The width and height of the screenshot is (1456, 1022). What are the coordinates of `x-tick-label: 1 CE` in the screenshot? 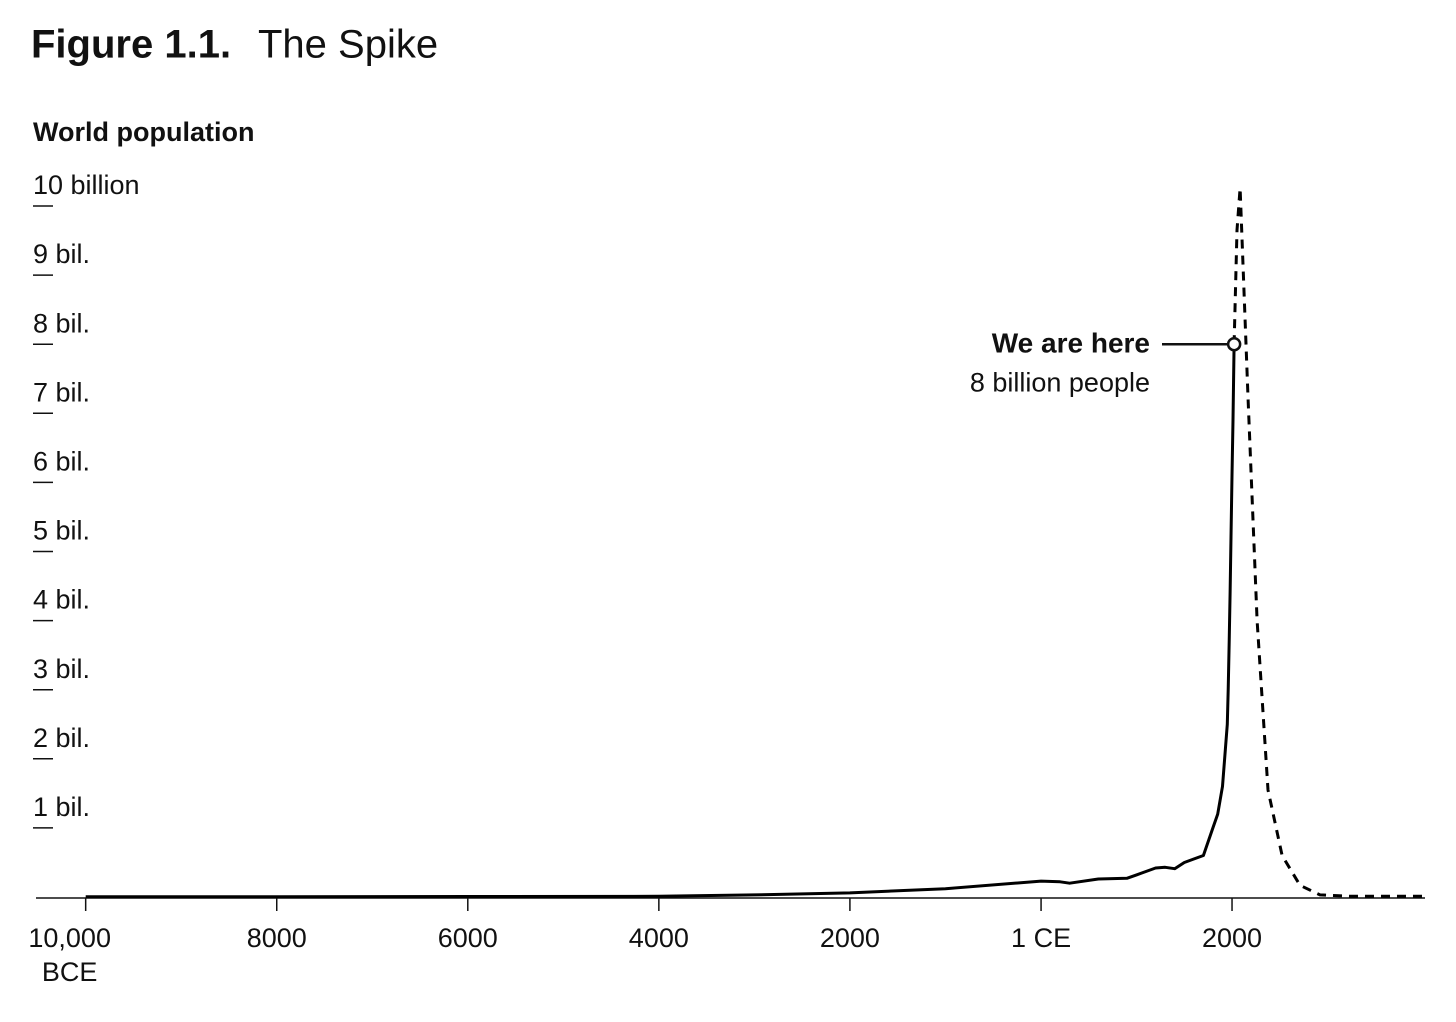 It's located at (1041, 938).